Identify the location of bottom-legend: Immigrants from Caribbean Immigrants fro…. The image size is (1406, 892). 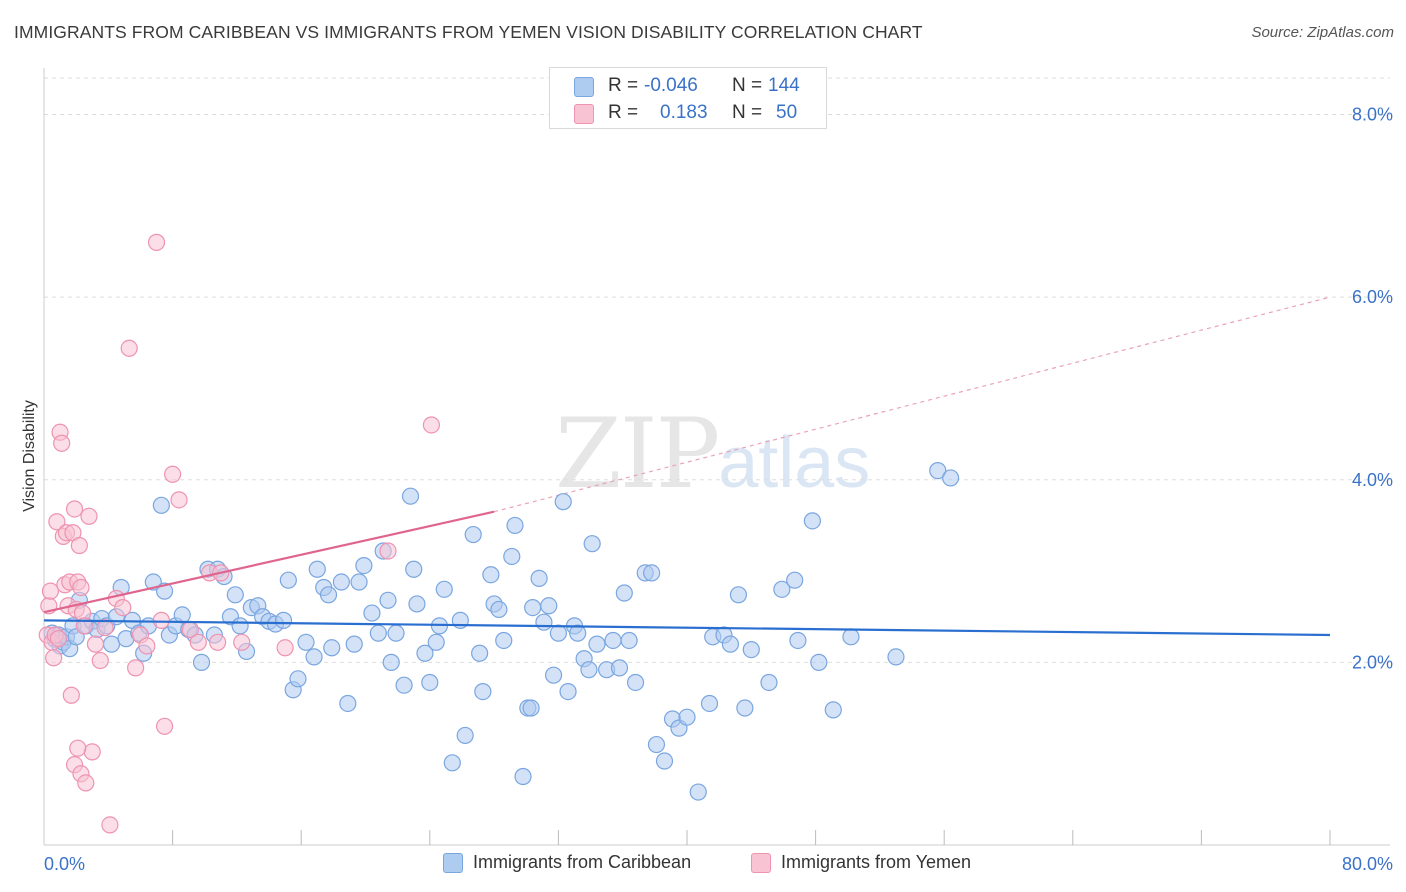
(703, 865).